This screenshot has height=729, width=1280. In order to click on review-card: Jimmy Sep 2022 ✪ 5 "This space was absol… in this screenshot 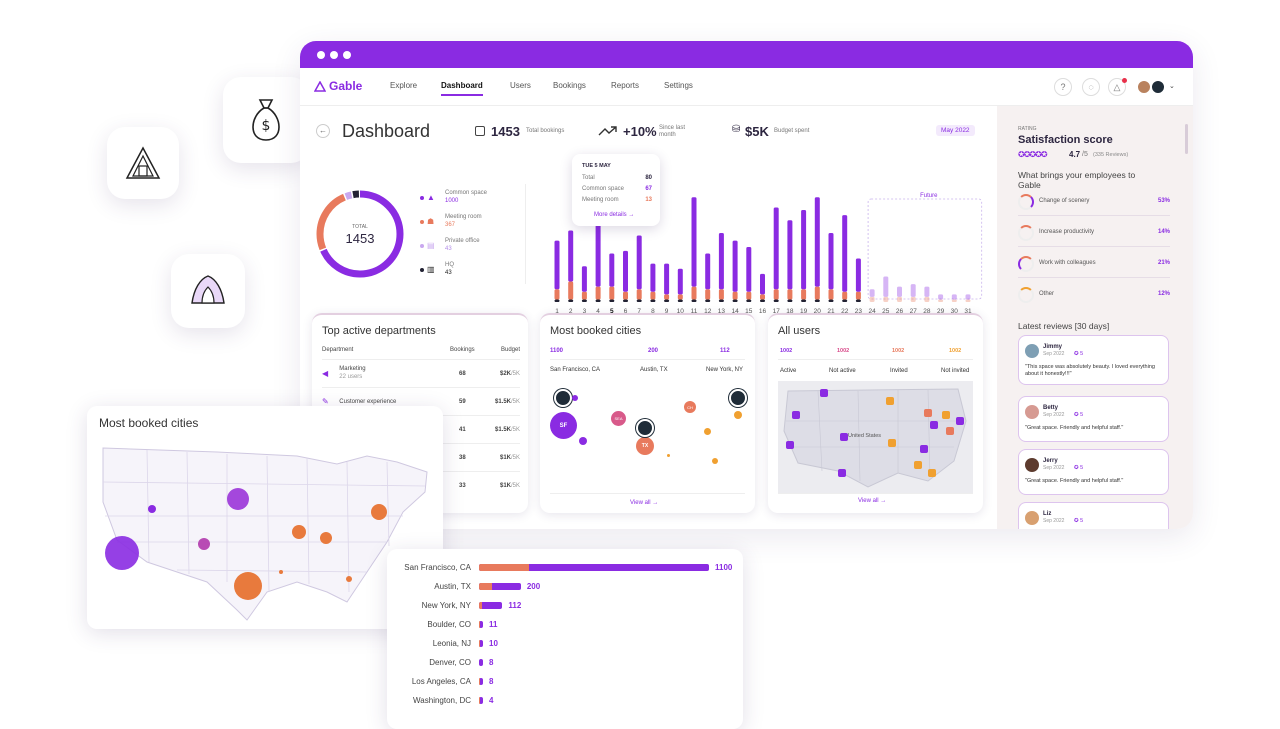, I will do `click(1093, 360)`.